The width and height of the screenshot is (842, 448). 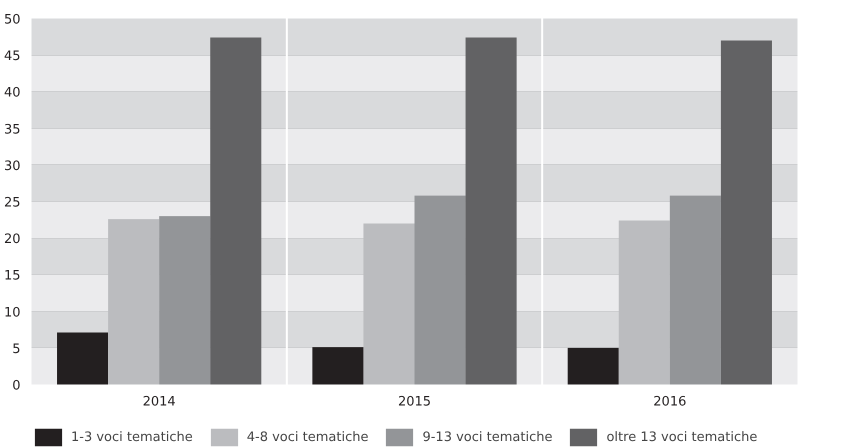 I want to click on legend-label: 4-8 voci tematiche, so click(x=307, y=437).